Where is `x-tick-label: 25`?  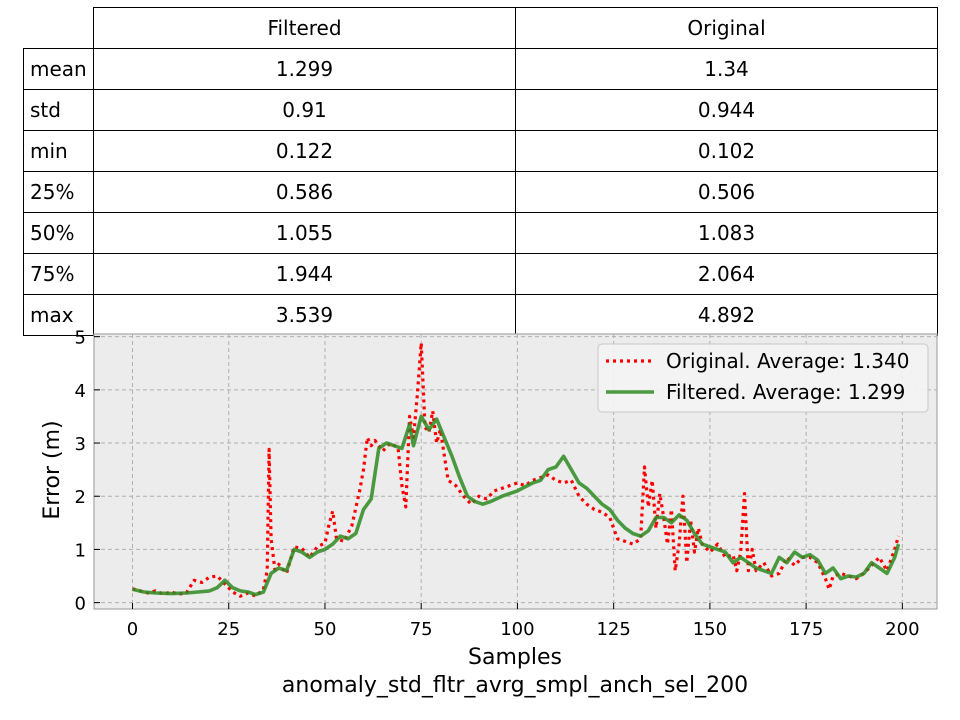
x-tick-label: 25 is located at coordinates (228, 629).